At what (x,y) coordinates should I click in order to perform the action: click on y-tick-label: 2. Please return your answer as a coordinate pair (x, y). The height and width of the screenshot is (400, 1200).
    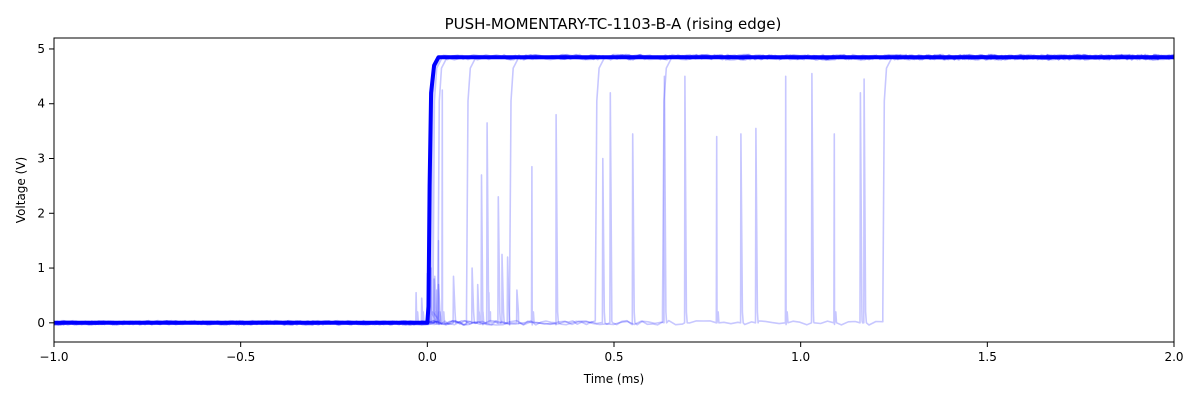
    Looking at the image, I should click on (41, 213).